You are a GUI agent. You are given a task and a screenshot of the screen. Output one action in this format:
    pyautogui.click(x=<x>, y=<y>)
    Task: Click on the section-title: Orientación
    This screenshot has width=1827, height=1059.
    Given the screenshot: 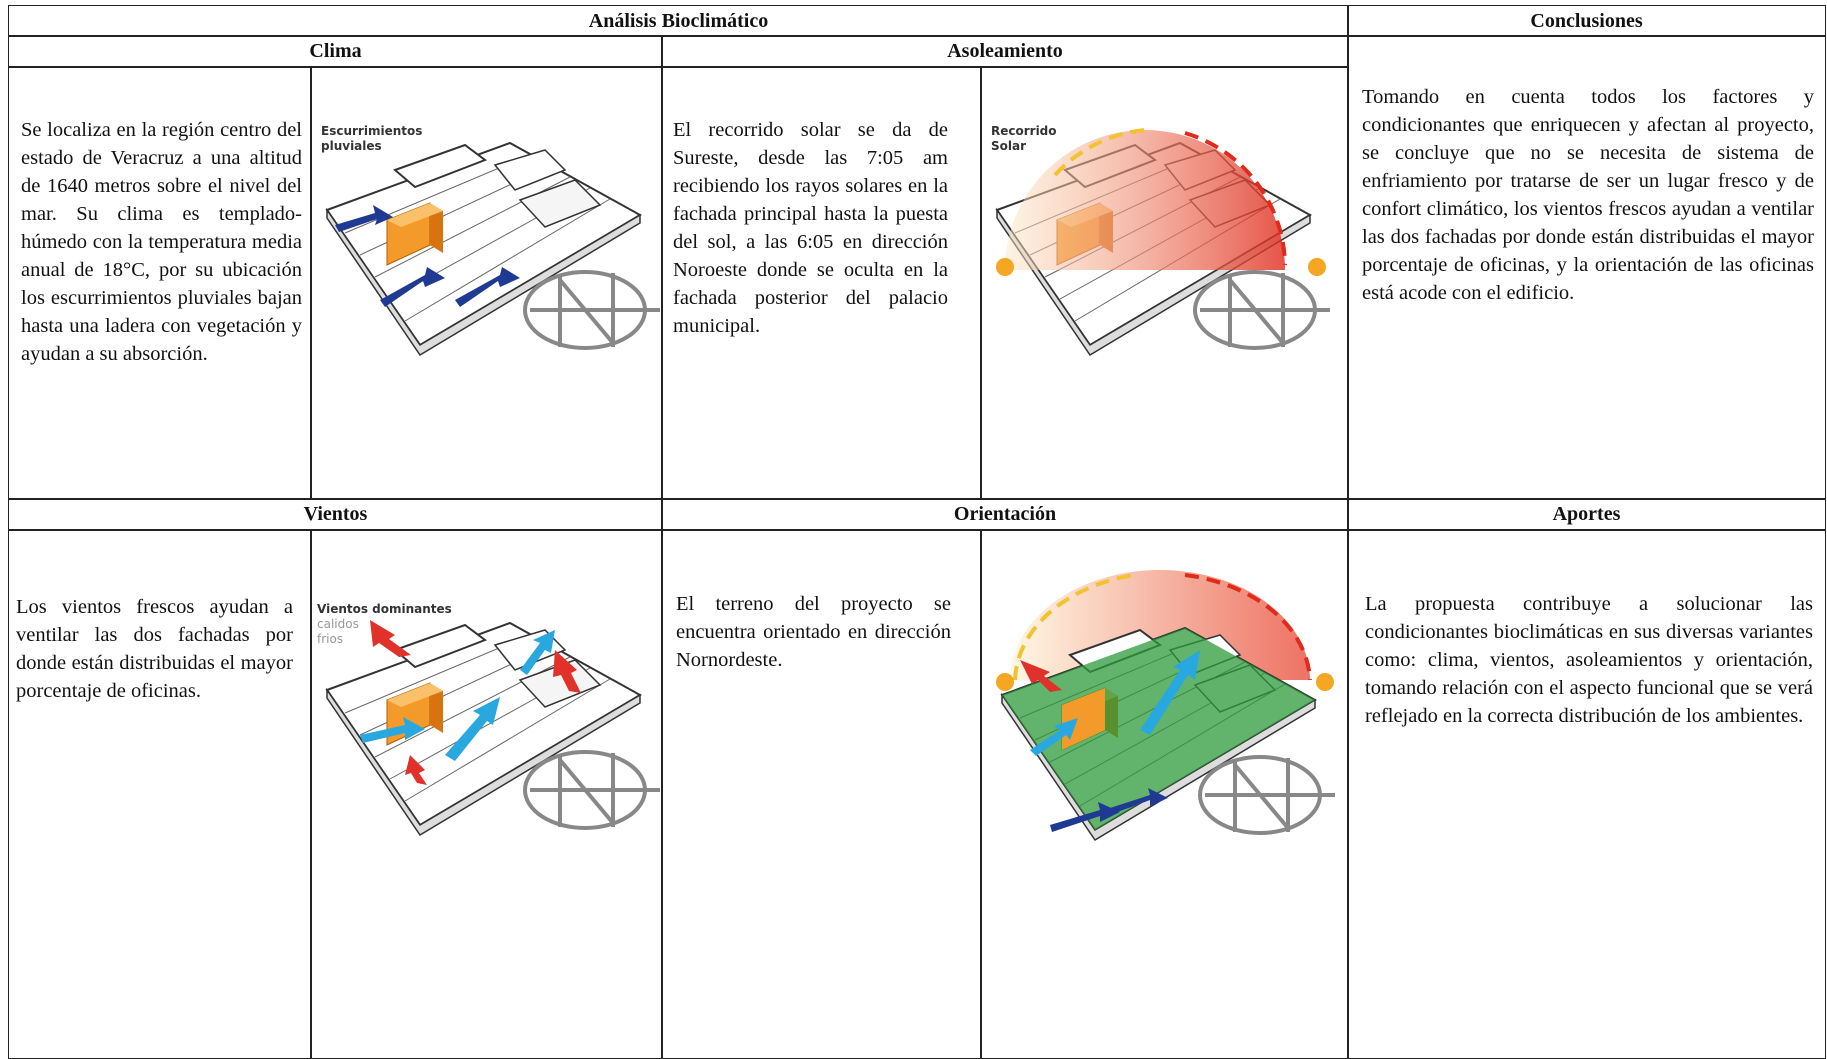 What is the action you would take?
    pyautogui.click(x=1005, y=514)
    